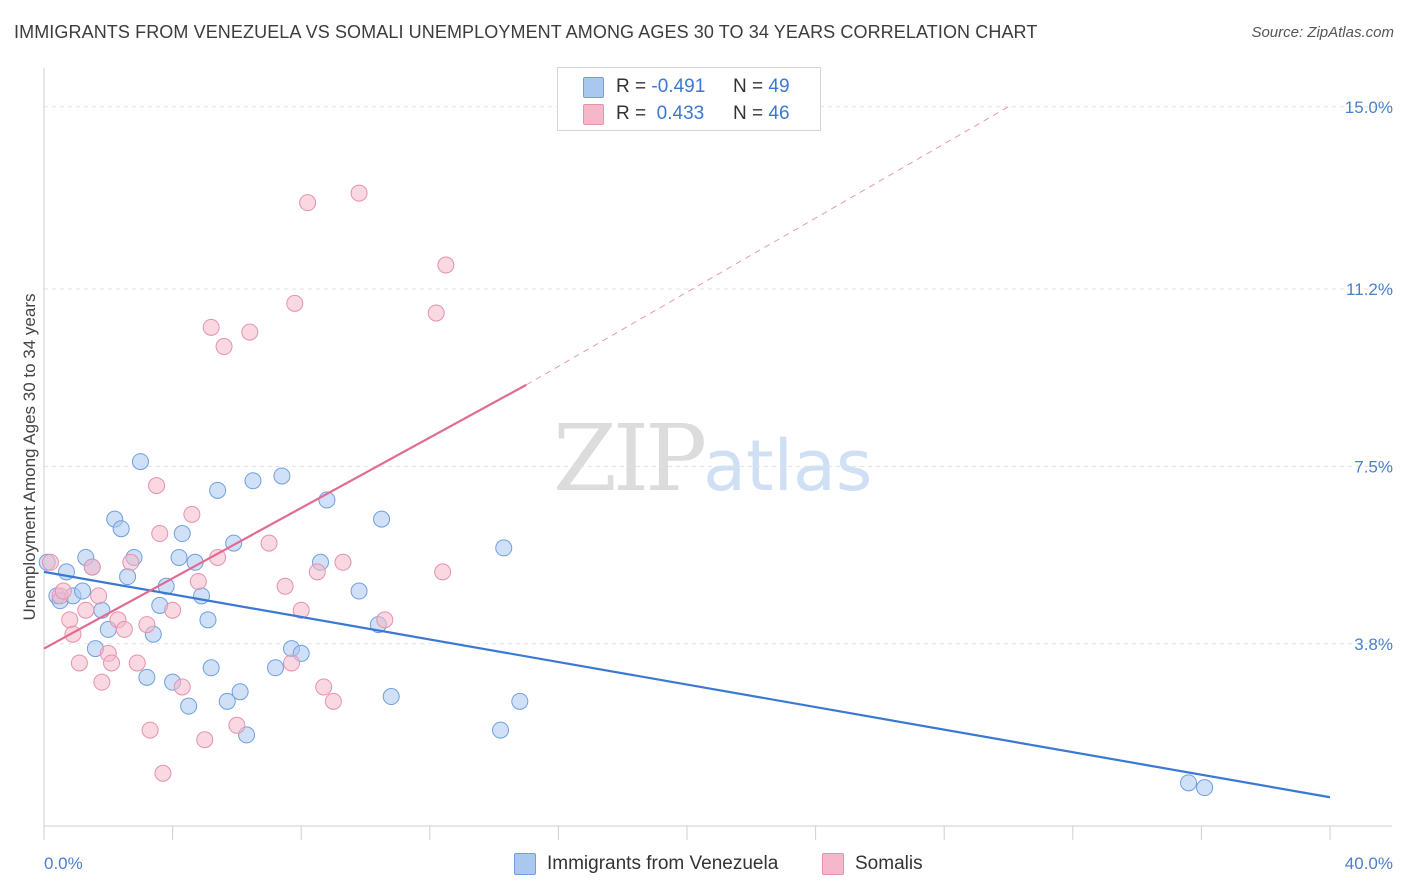  Describe the element at coordinates (779, 86) in the screenshot. I see `legend-n-value: 49` at that location.